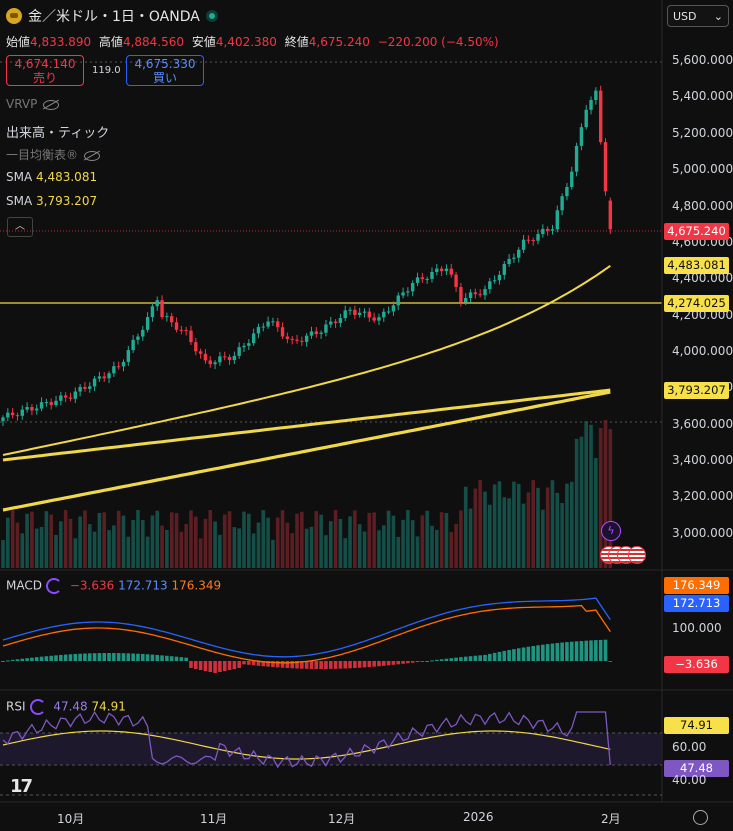  What do you see at coordinates (37, 707) in the screenshot?
I see `loading-icon` at bounding box center [37, 707].